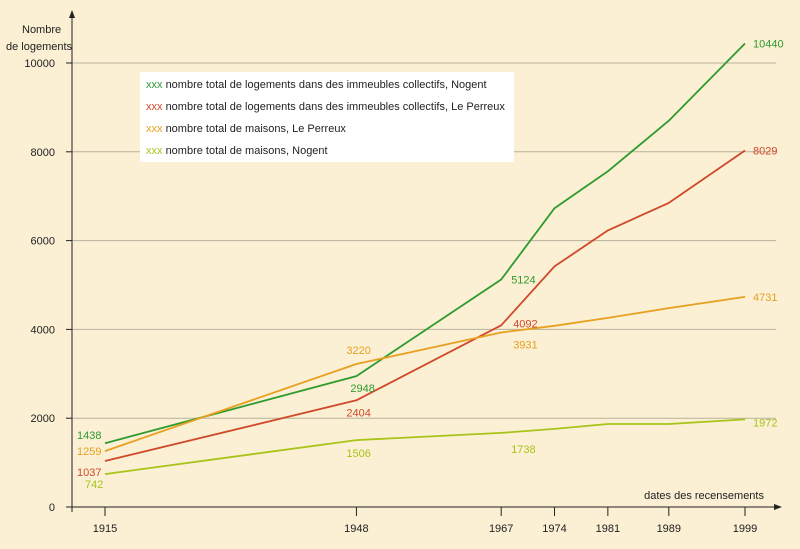 The height and width of the screenshot is (549, 800). I want to click on data-label-1-1915: 1037, so click(89, 473).